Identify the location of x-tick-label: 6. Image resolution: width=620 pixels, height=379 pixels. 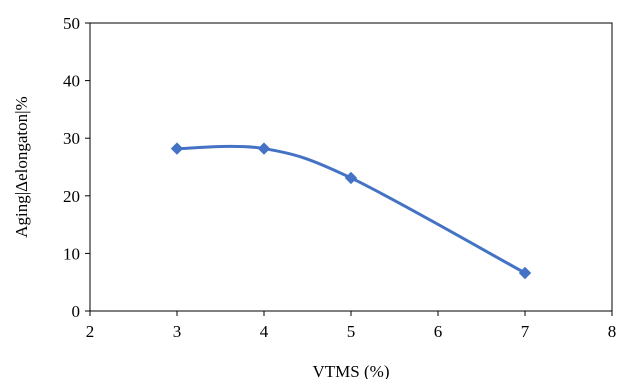
(438, 331).